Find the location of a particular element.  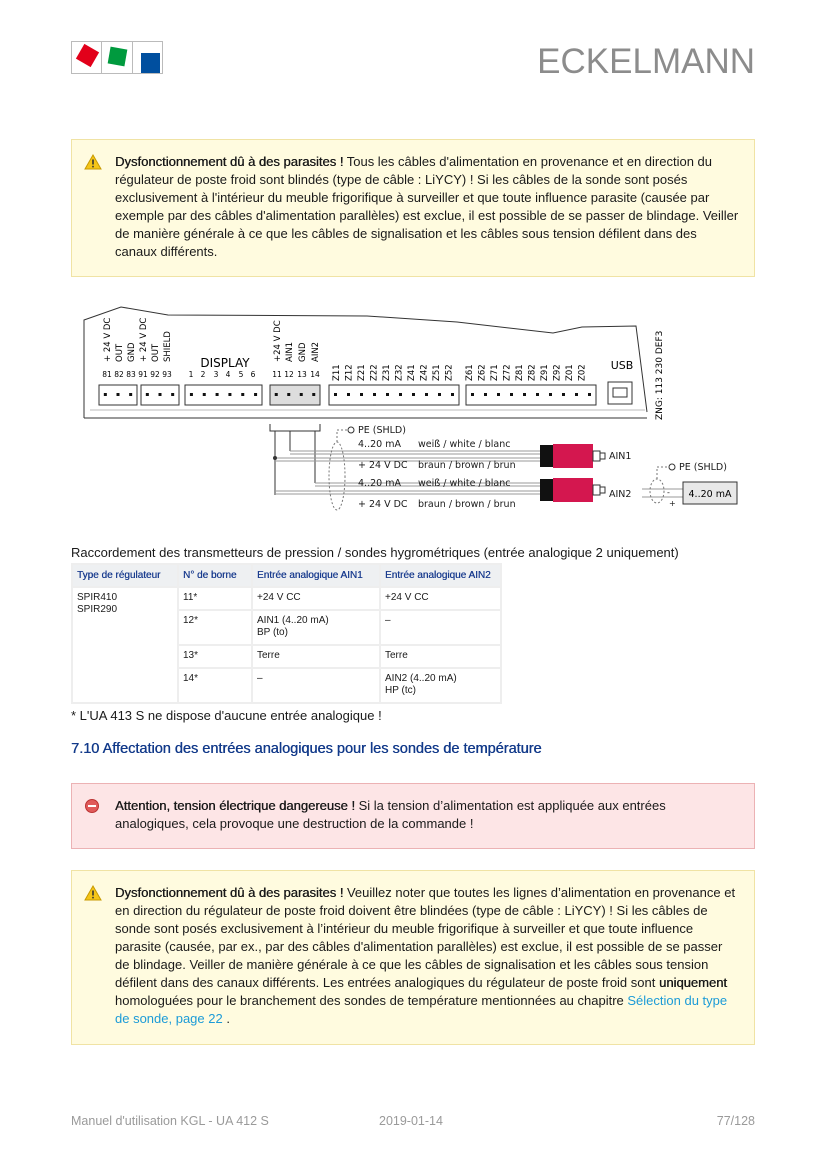

ain2-cell: AIN2 (4..20 mA) HP (tc) is located at coordinates (440, 685).